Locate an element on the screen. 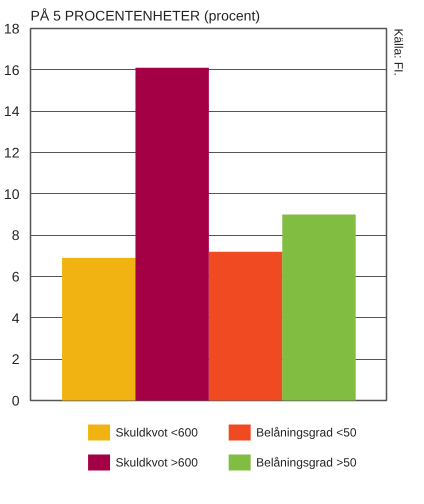 The image size is (424, 504). y-tick-label: 4 is located at coordinates (16, 318).